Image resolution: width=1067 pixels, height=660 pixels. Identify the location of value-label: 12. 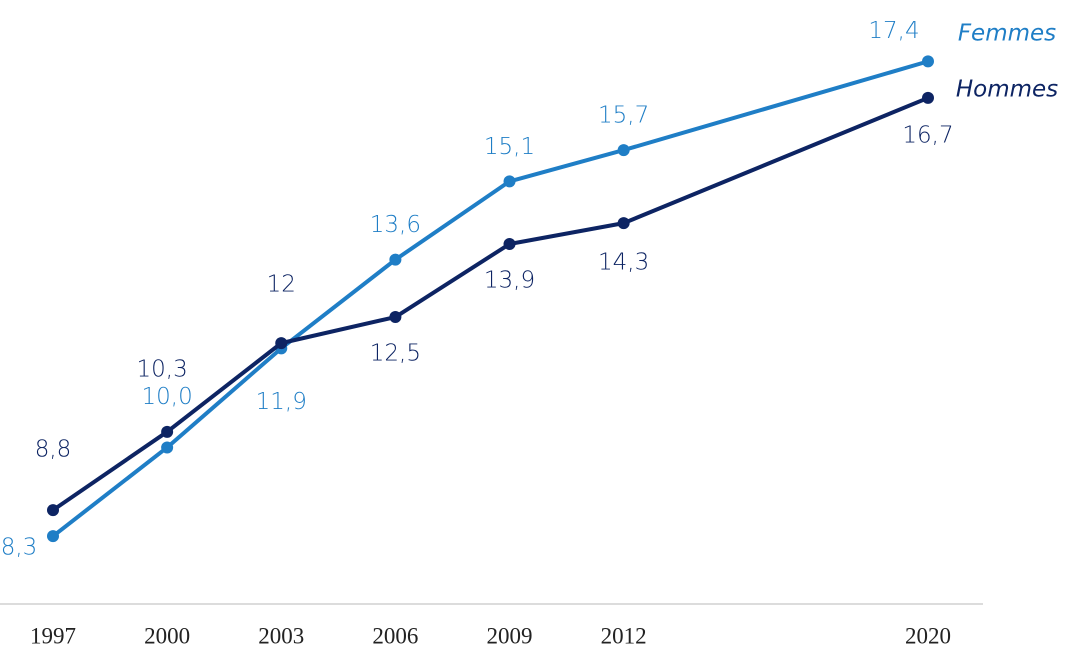
(281, 285).